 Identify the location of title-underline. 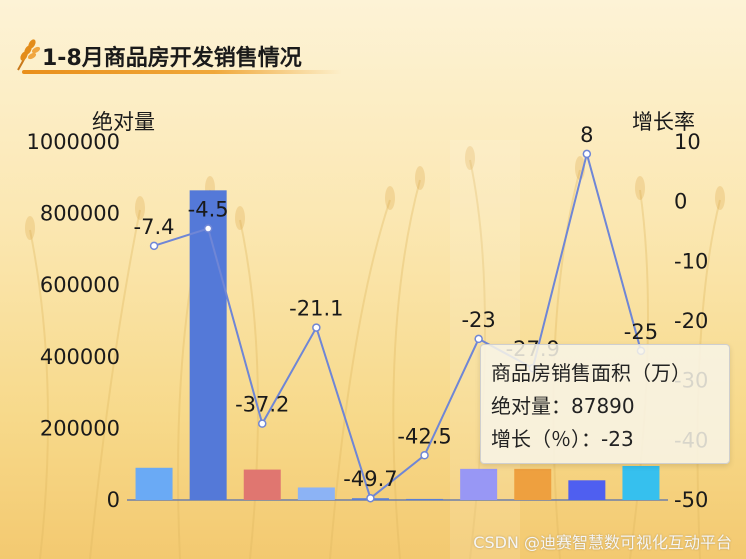
(182, 72).